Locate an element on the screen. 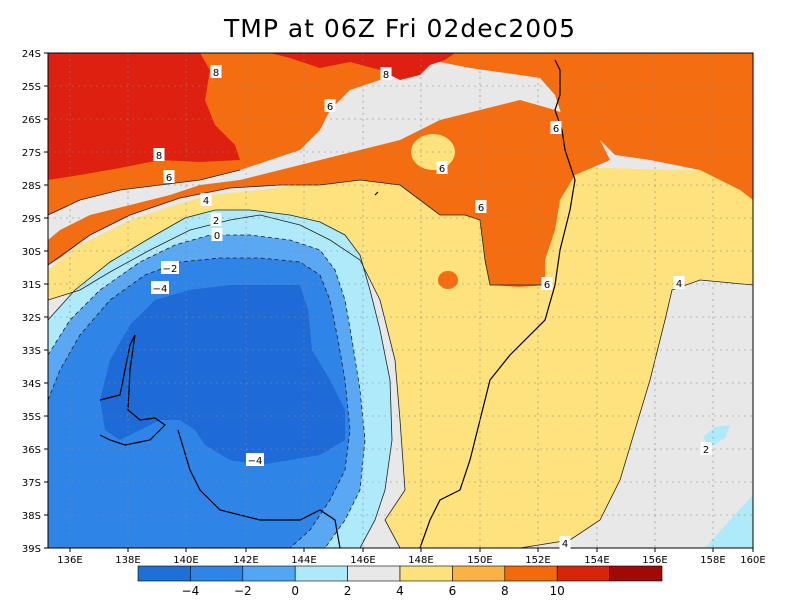 The image size is (800, 600). lat-label: 34S is located at coordinates (31, 384).